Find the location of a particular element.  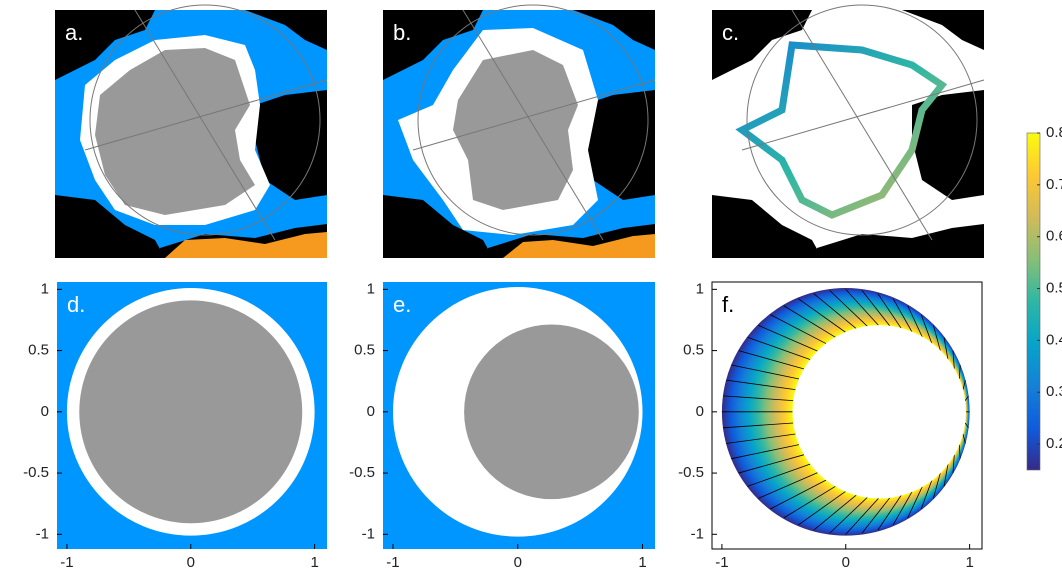

colorbar-tick-label: 0.5 is located at coordinates (1054, 288).